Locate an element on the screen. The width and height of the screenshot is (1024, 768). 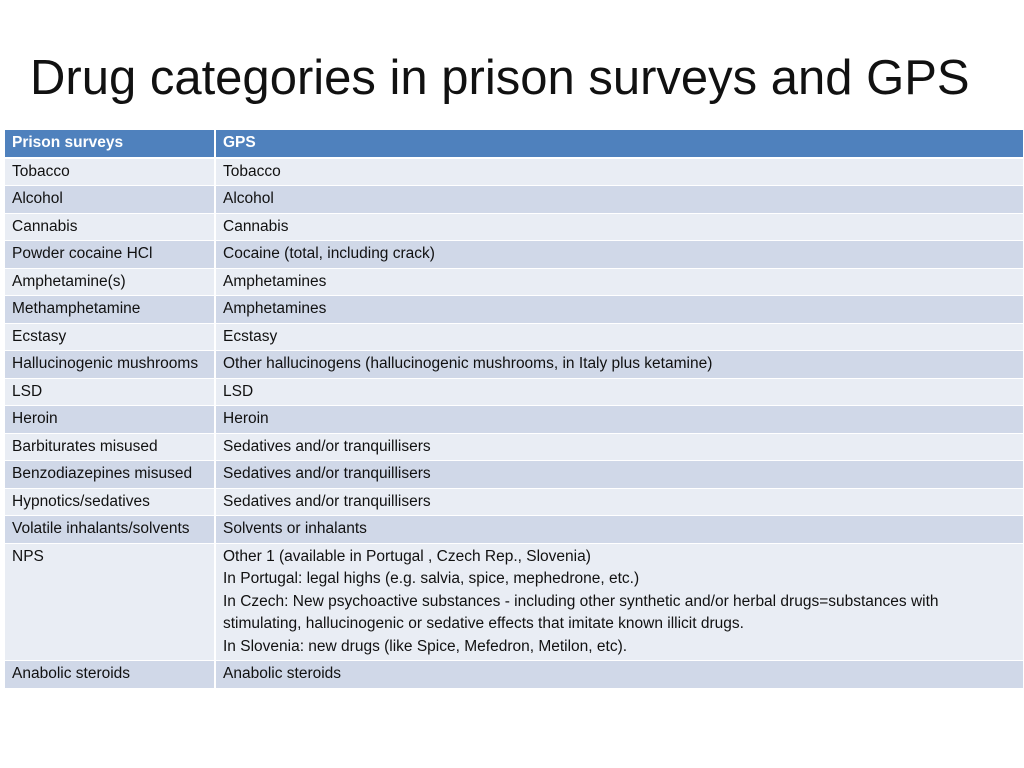
table-row: Heroin Heroin is located at coordinates (514, 419).